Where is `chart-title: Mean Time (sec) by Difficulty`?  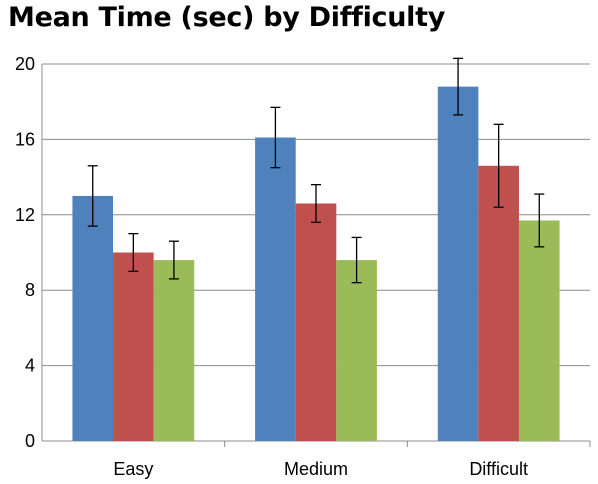 chart-title: Mean Time (sec) by Difficulty is located at coordinates (227, 17).